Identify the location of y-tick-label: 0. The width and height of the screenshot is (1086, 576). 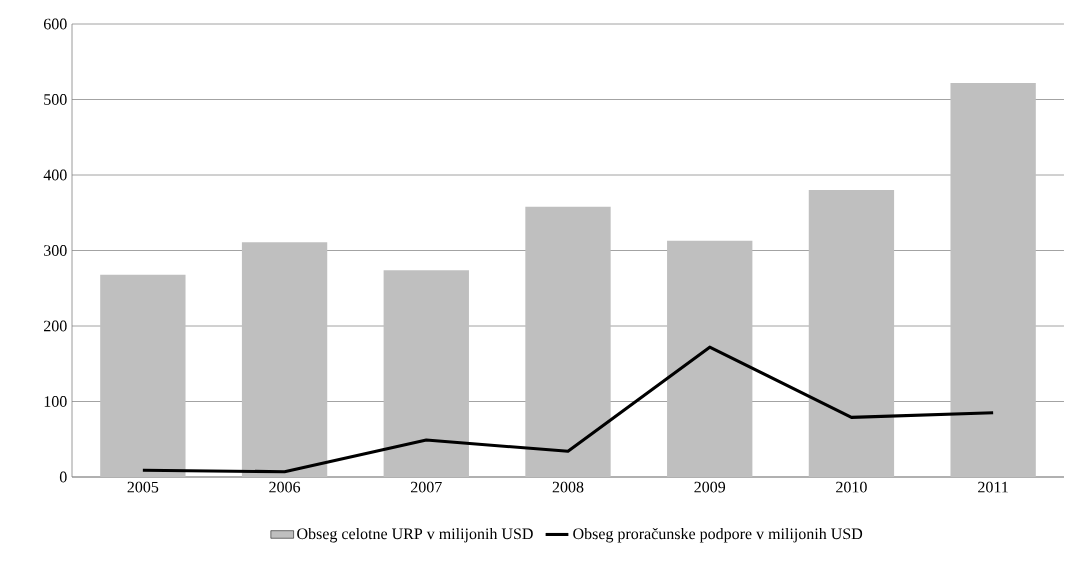
(63, 477).